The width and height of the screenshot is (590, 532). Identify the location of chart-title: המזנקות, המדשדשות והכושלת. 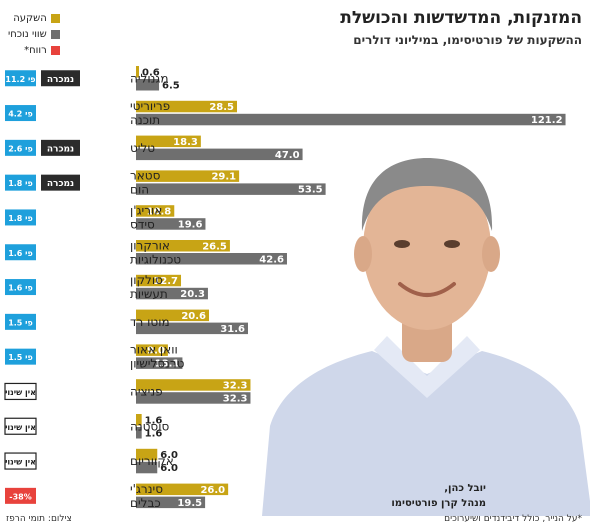
(461, 18).